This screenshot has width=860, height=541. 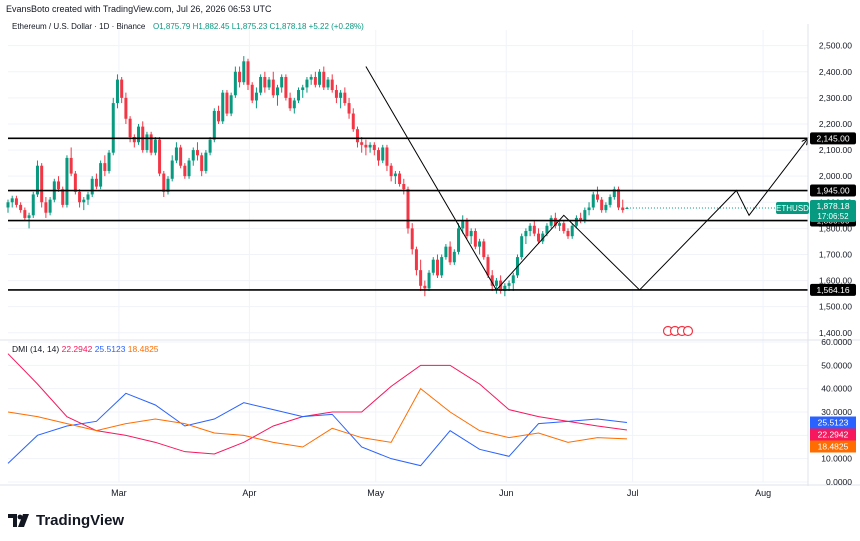 I want to click on level-price-label: 1,564.16, so click(x=832, y=290).